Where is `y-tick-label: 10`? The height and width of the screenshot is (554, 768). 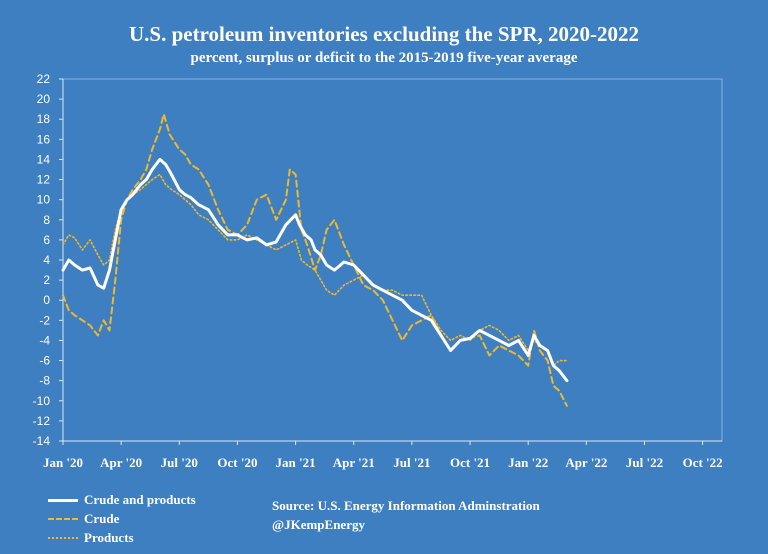
y-tick-label: 10 is located at coordinates (44, 200).